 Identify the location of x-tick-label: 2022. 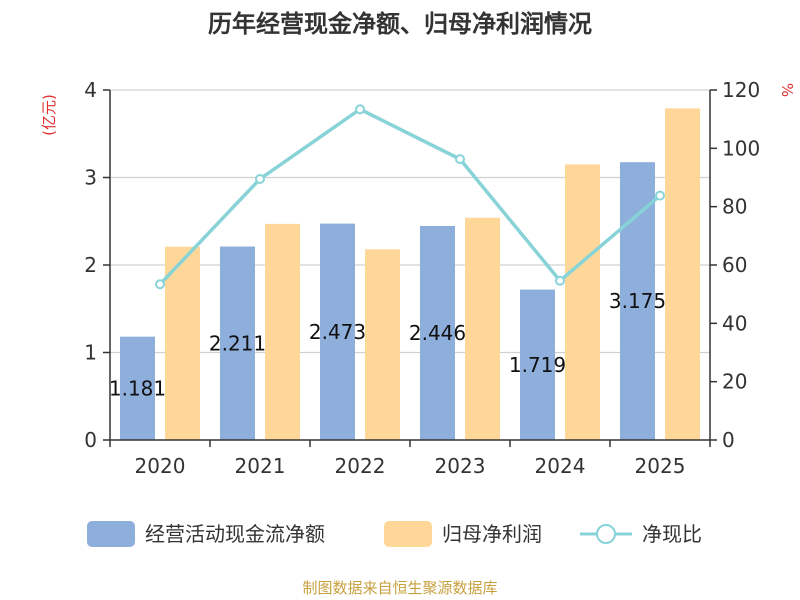
(360, 466).